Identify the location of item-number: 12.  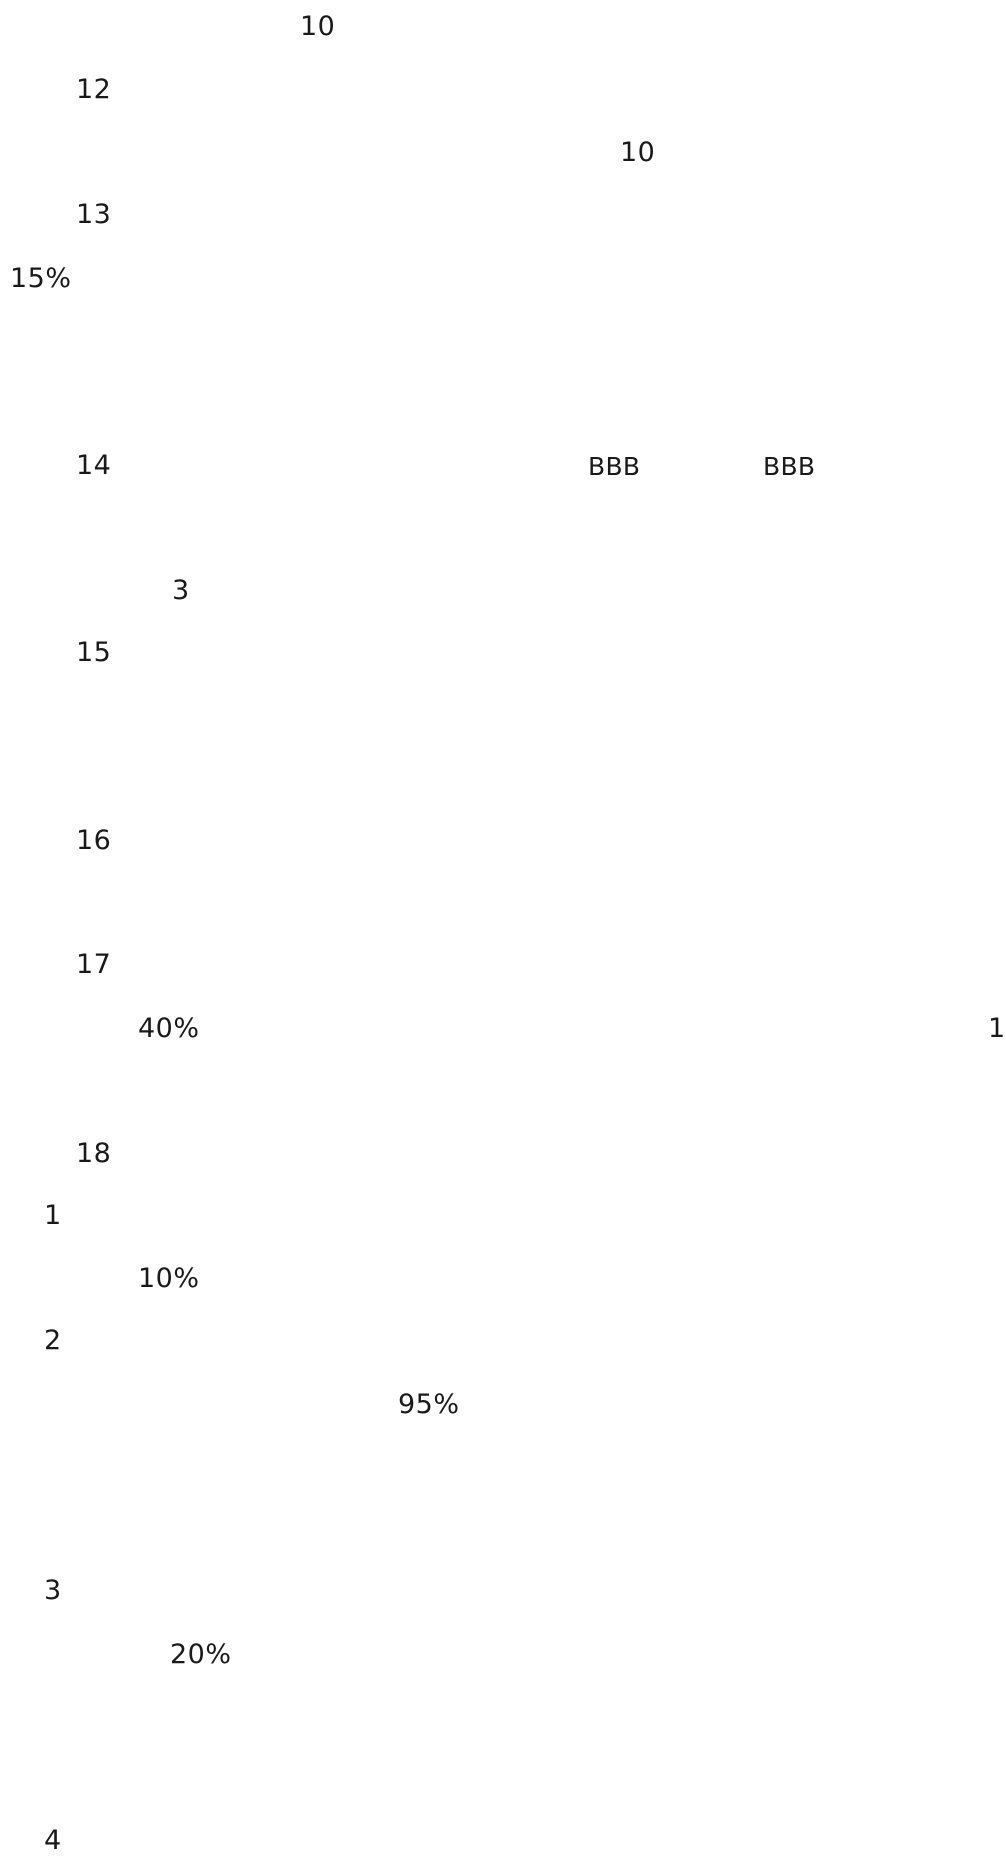
(94, 89).